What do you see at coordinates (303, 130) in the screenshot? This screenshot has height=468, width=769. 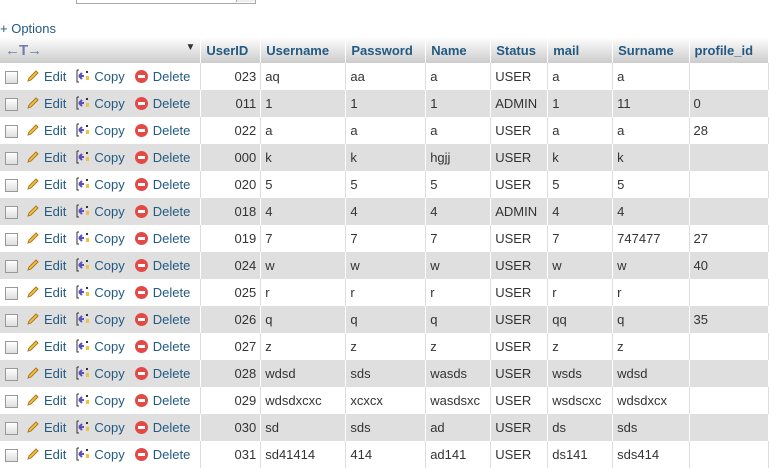 I see `cell-username: a` at bounding box center [303, 130].